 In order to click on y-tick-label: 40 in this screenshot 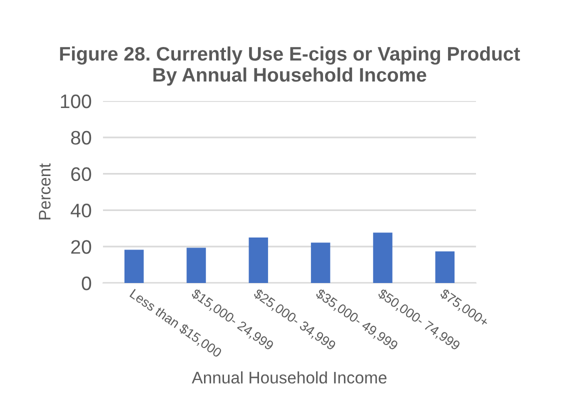, I will do `click(81, 211)`.